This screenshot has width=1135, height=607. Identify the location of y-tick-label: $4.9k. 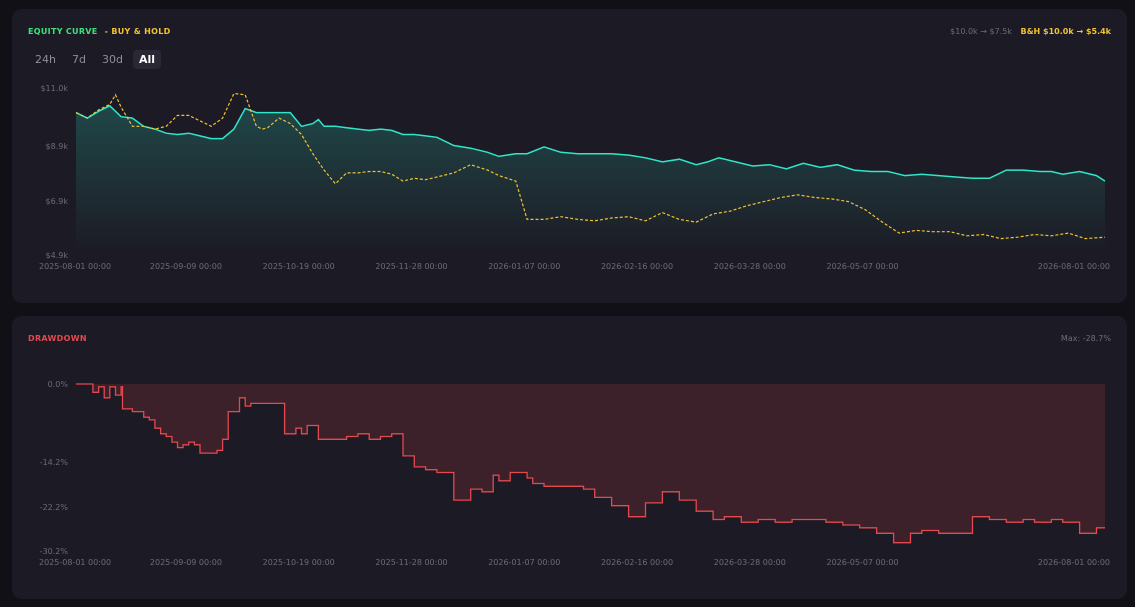
(57, 255).